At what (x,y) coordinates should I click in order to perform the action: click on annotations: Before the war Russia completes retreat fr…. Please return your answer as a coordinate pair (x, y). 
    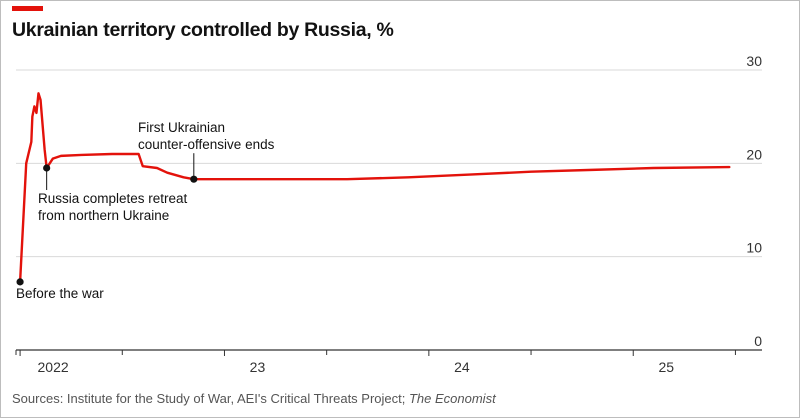
    Looking at the image, I should click on (145, 210).